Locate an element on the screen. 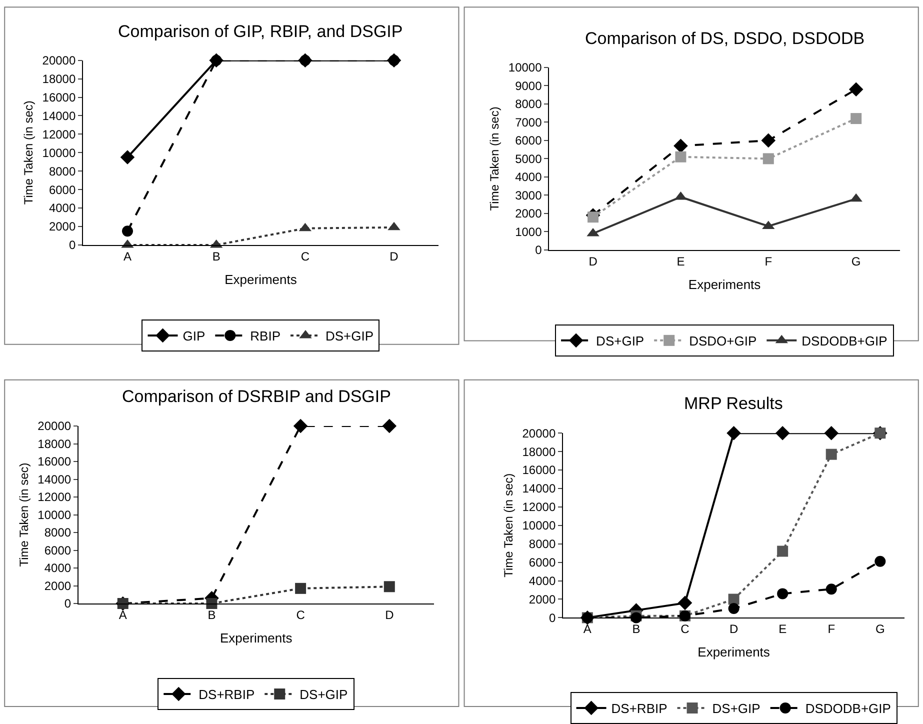  legend-label: GIP is located at coordinates (194, 336).